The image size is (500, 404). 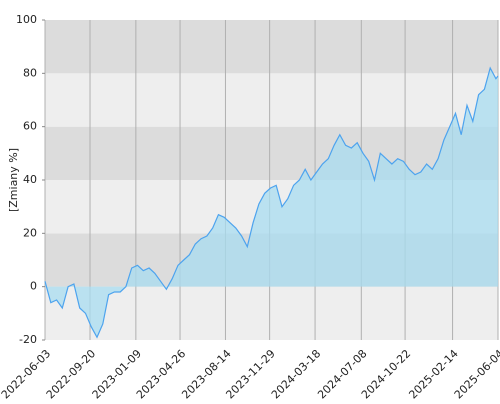 What do you see at coordinates (26, 19) in the screenshot?
I see `y-tick-label: 100` at bounding box center [26, 19].